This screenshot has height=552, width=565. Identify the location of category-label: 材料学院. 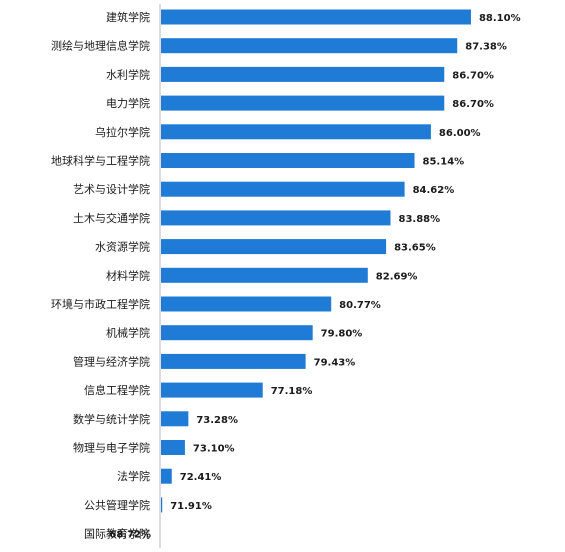
(128, 275).